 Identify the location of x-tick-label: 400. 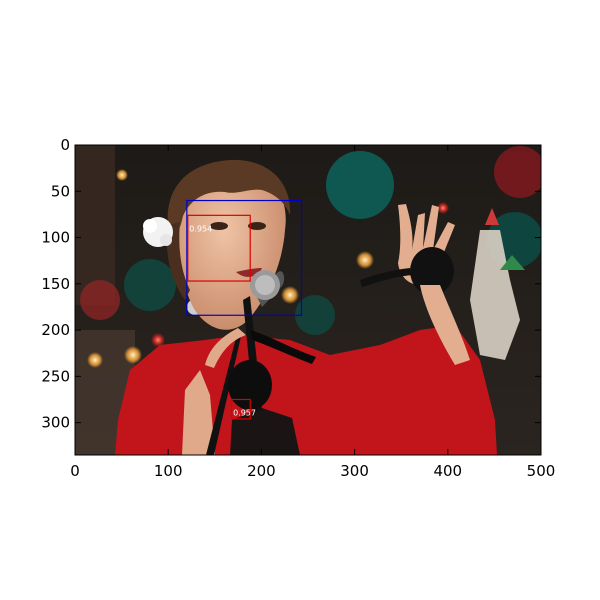
(447, 471).